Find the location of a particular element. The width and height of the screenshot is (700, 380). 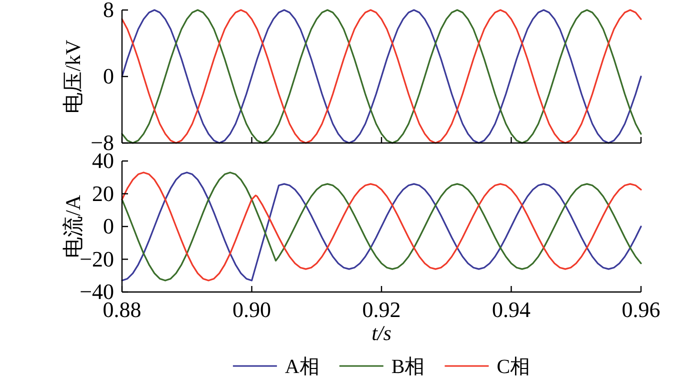

x-axis-title: t/s is located at coordinates (382, 333).